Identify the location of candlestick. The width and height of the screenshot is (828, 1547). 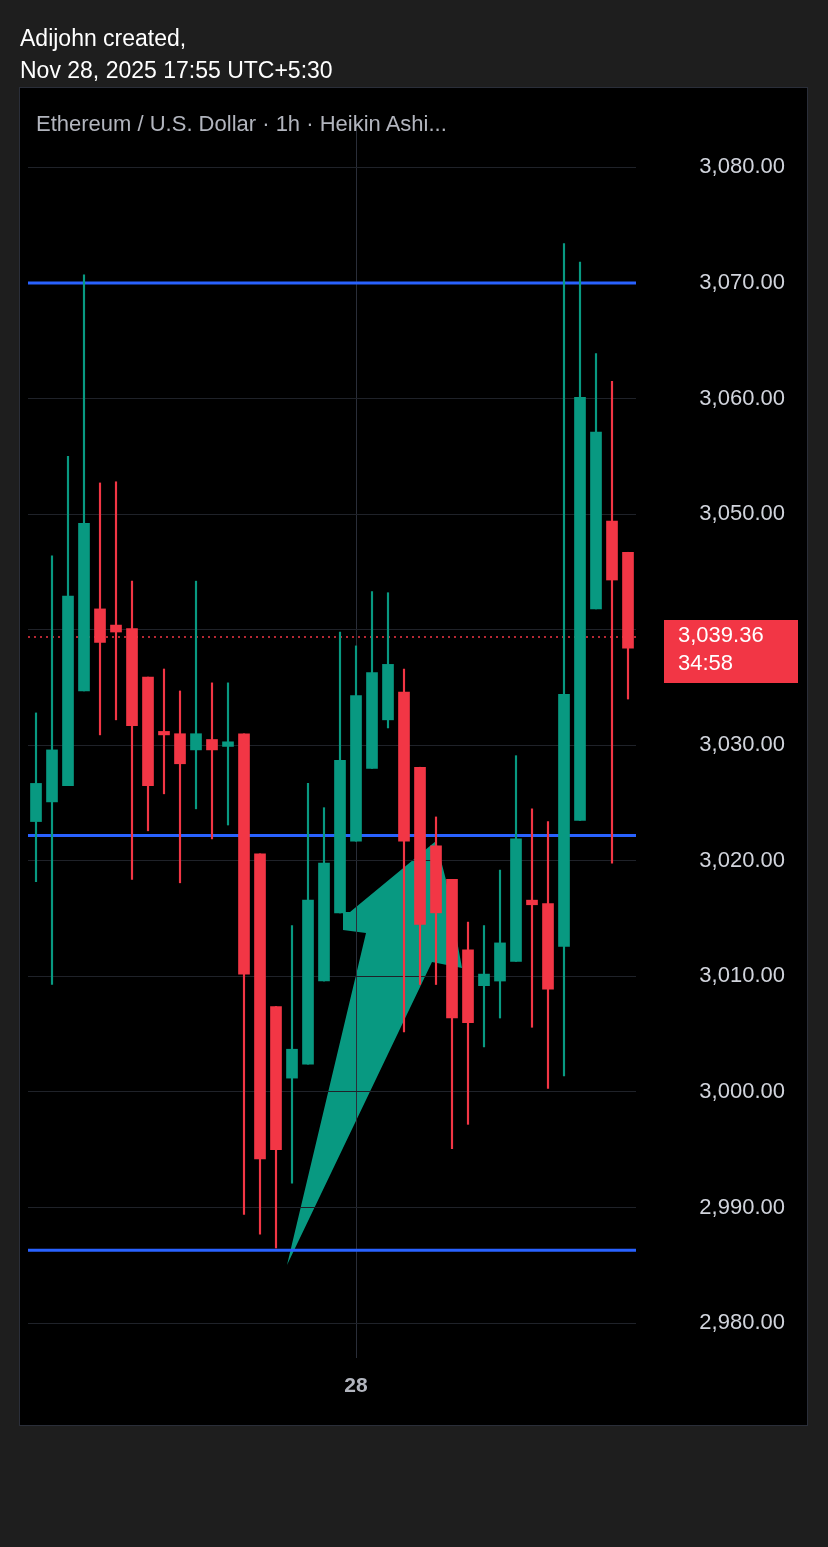
(532, 918).